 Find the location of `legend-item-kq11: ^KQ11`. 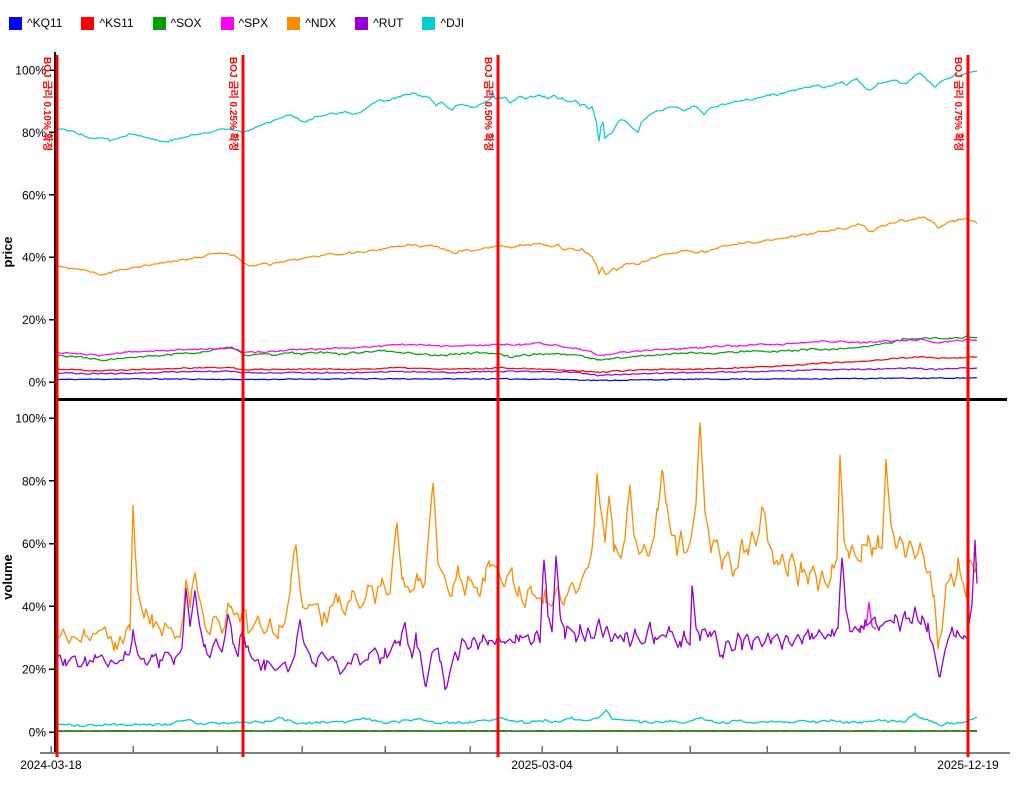

legend-item-kq11: ^KQ11 is located at coordinates (35, 23).